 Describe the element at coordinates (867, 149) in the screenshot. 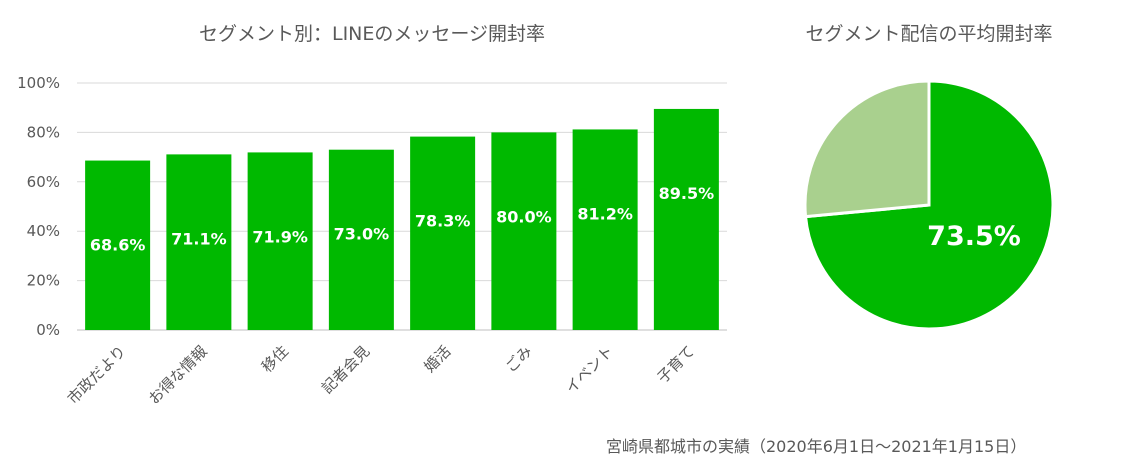

I see `pie-slice` at that location.